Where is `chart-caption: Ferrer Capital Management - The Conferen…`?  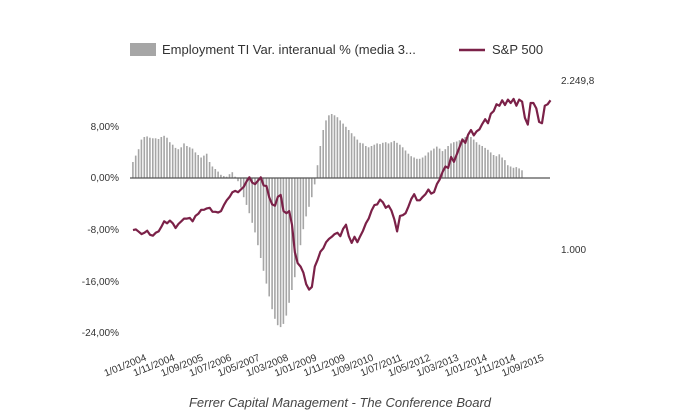 chart-caption: Ferrer Capital Management - The Conferen… is located at coordinates (340, 402).